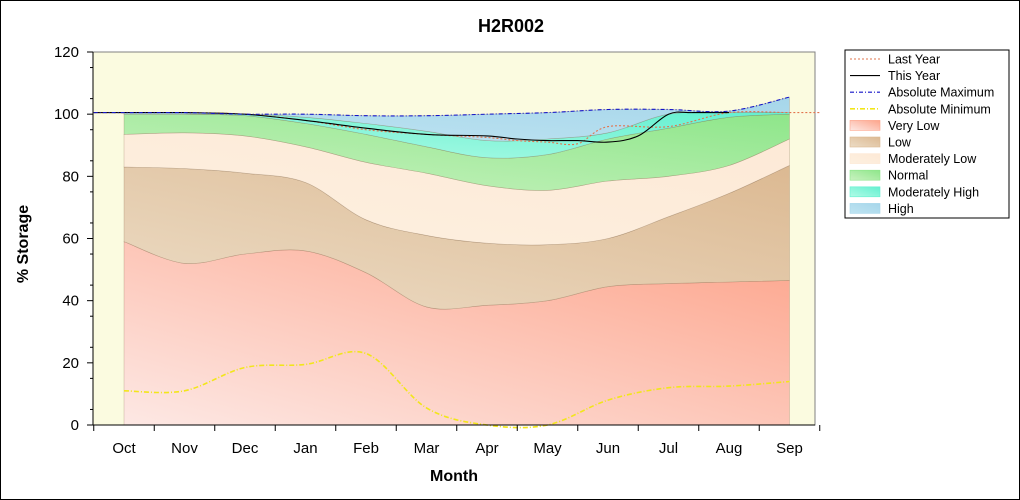 This screenshot has width=1020, height=500. What do you see at coordinates (366, 448) in the screenshot?
I see `x-tick-label: Feb` at bounding box center [366, 448].